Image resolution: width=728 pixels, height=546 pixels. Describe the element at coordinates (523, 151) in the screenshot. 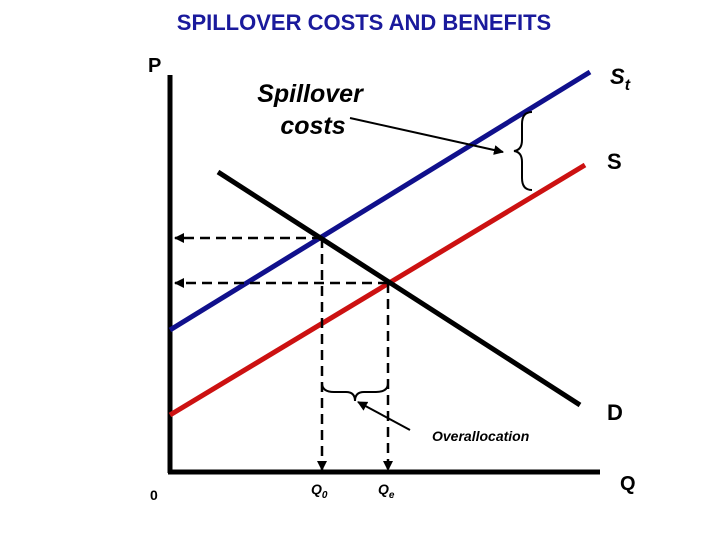

I see `spillover-brace` at that location.